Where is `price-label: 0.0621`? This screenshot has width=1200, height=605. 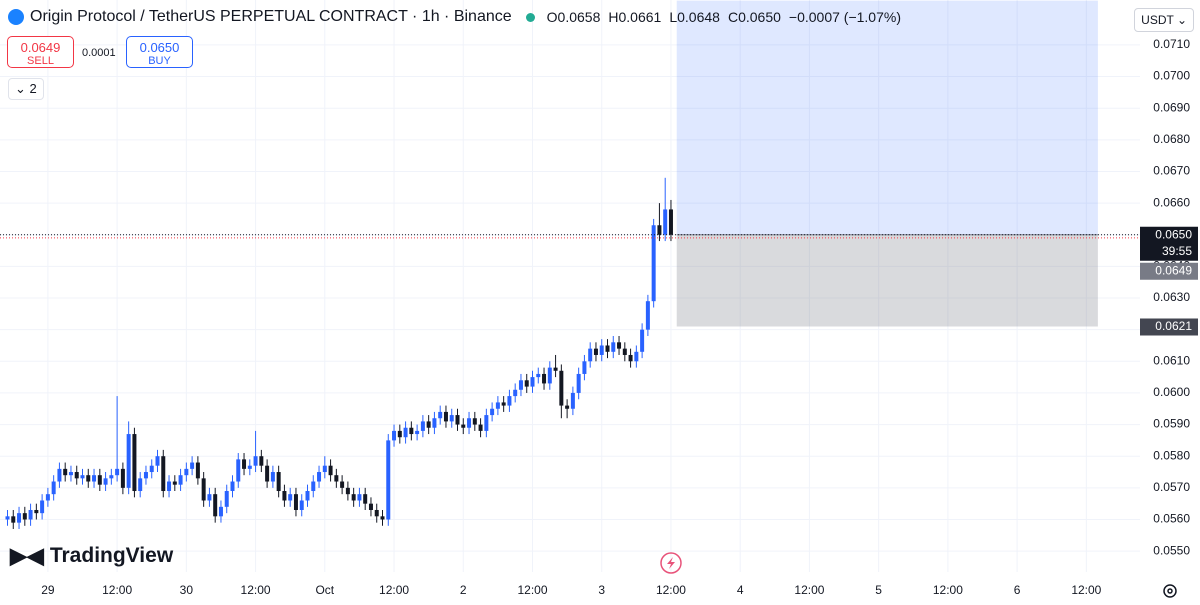
price-label: 0.0621 is located at coordinates (1173, 326).